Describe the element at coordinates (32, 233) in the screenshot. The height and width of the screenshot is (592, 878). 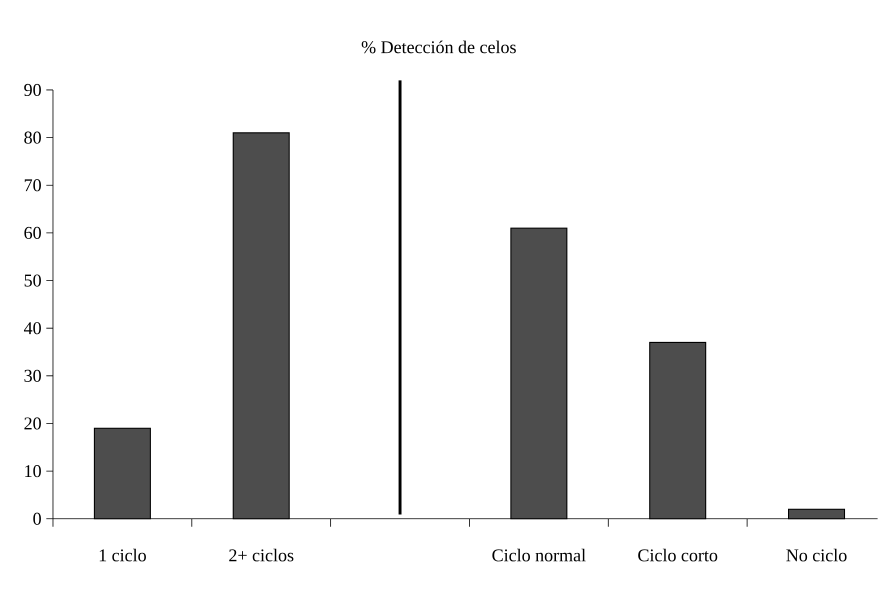
I see `y-tick-label: 60` at that location.